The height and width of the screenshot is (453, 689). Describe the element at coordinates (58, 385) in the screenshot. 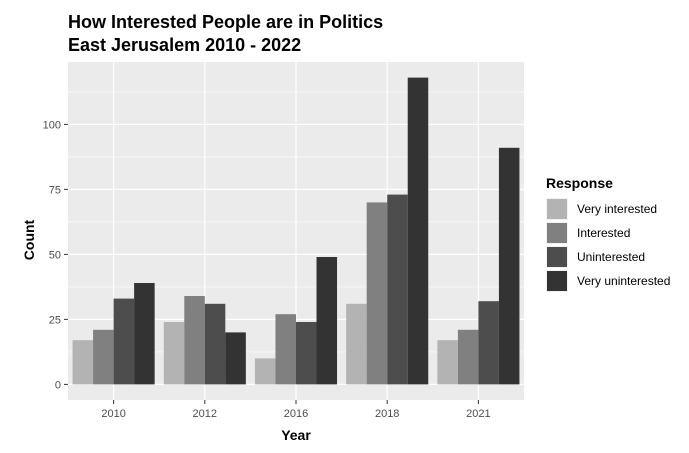

I see `y-tick-label: 0` at that location.